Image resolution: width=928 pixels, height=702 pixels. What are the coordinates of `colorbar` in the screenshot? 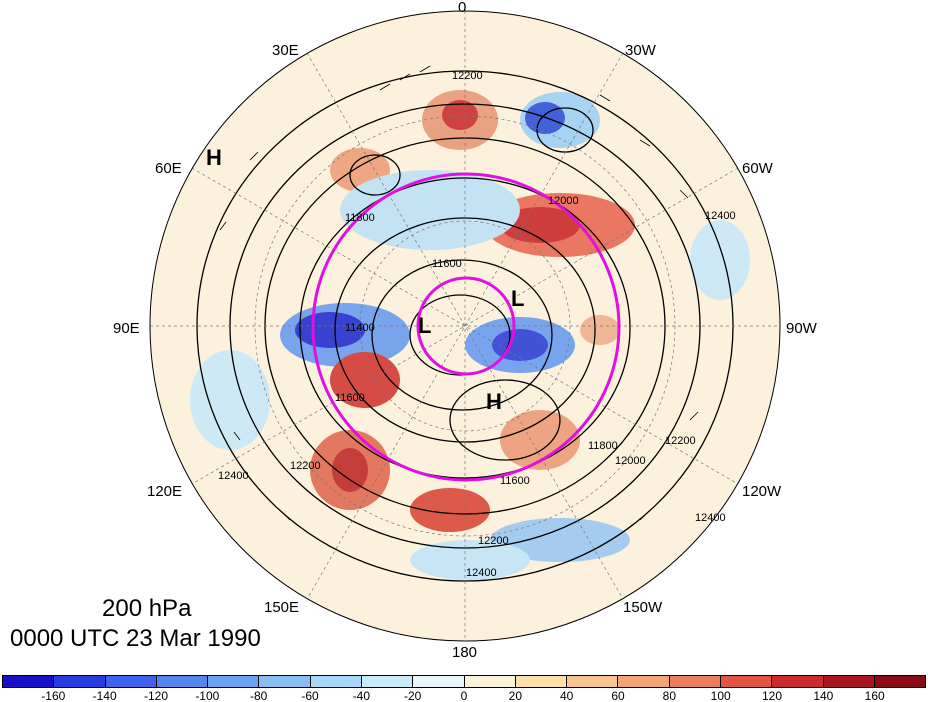 It's located at (464, 681).